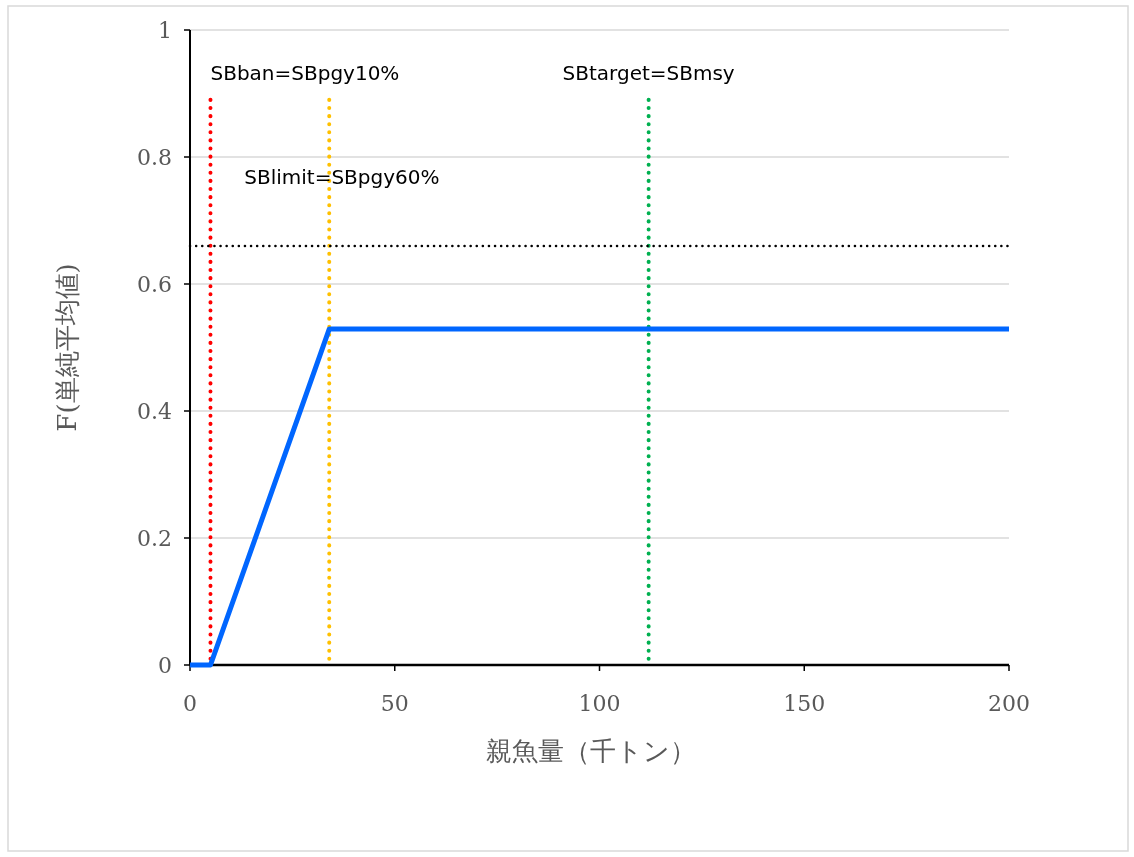  What do you see at coordinates (1009, 703) in the screenshot?
I see `x-tick-label: 200` at bounding box center [1009, 703].